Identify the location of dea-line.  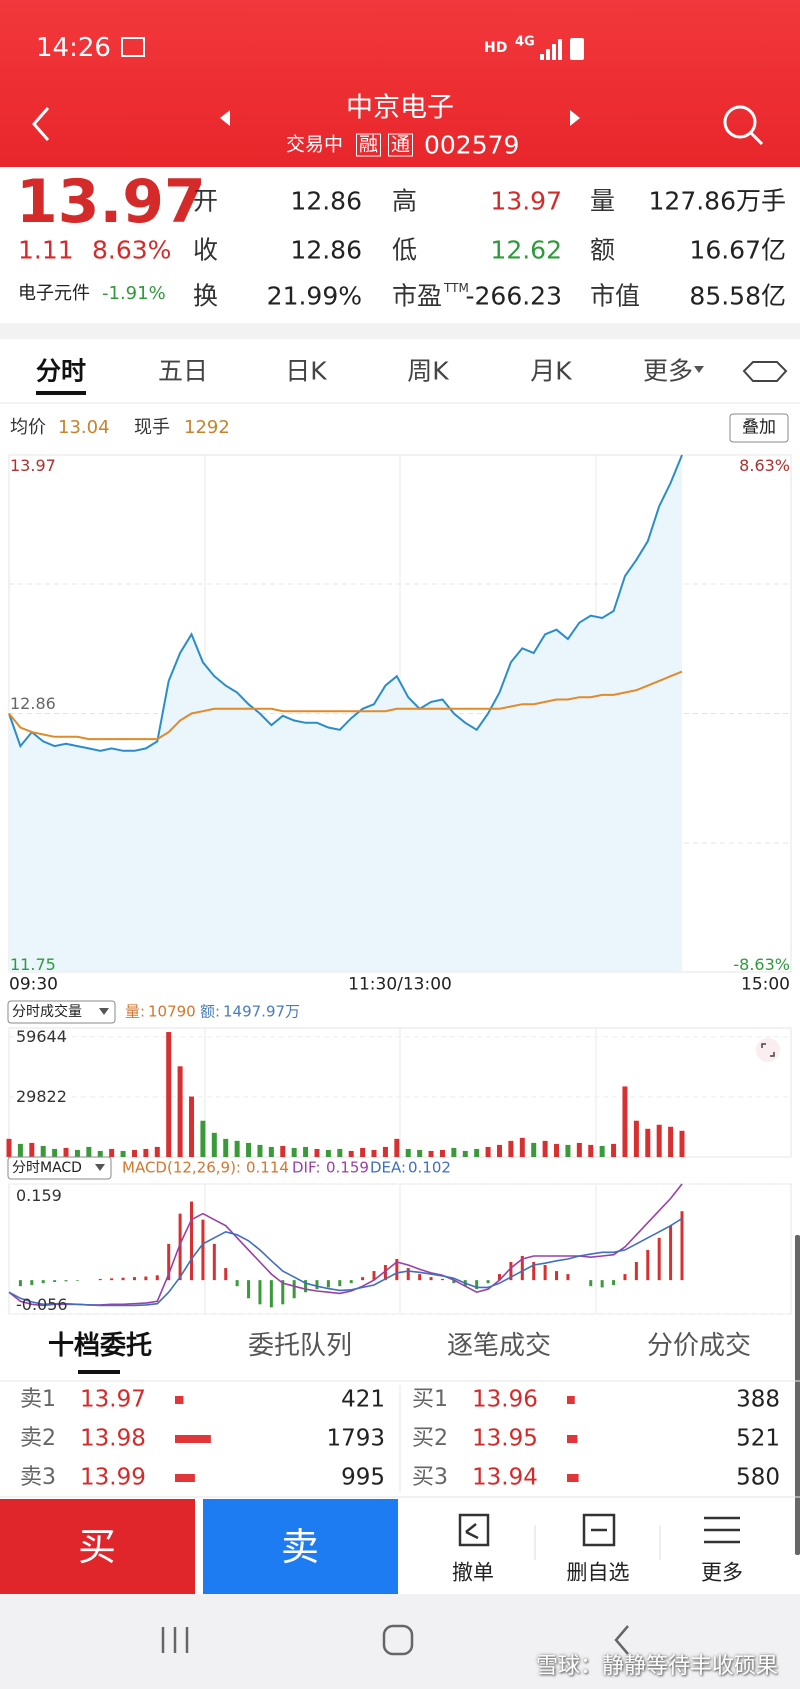
(345, 1262).